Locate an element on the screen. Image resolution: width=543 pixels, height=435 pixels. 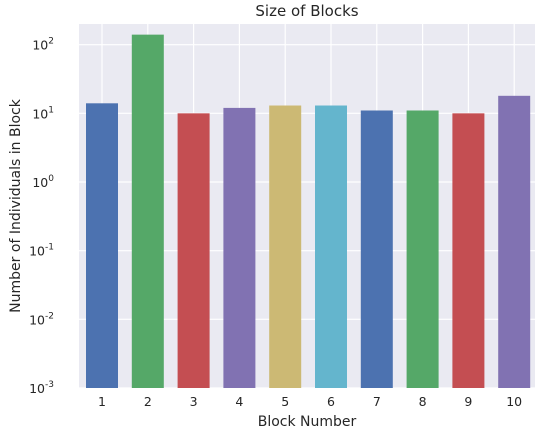
y-tick-label: 10⁻² is located at coordinates (41, 319).